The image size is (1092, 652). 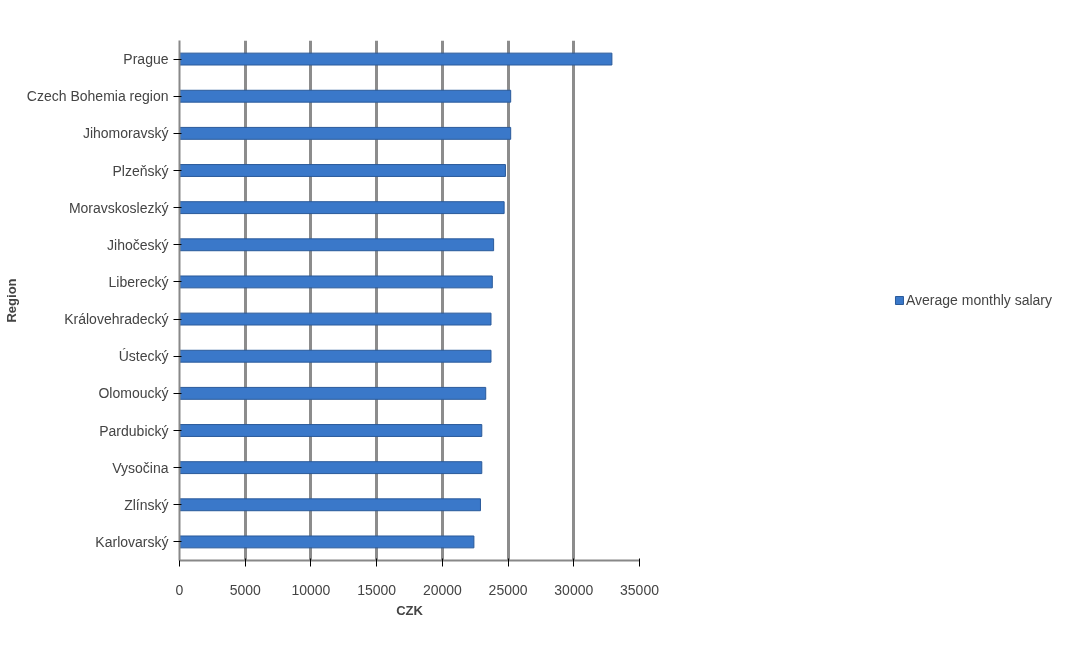 What do you see at coordinates (143, 356) in the screenshot?
I see `y-tick-label: Ústecký` at bounding box center [143, 356].